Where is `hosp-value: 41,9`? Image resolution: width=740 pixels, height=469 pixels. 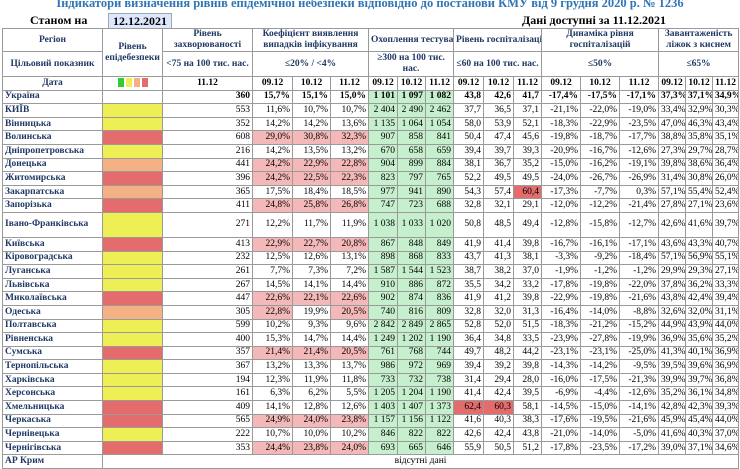 hosp-value: 41,9 is located at coordinates (469, 298).